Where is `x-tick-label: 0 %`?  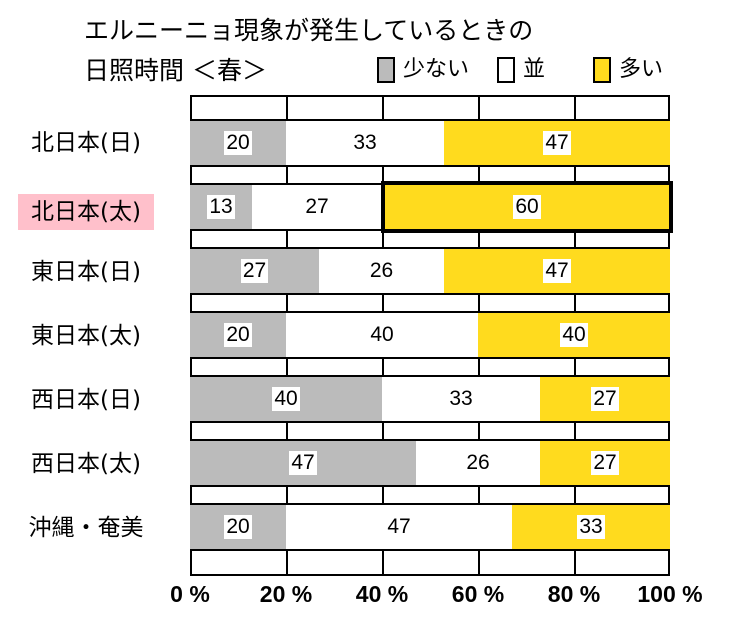
x-tick-label: 0 % is located at coordinates (190, 594).